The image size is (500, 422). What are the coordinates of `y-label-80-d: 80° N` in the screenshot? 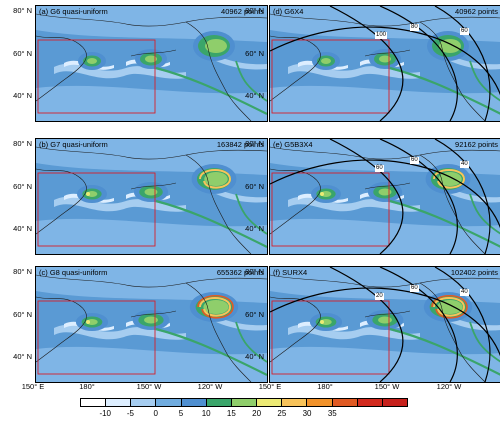 It's located at (254, 10).